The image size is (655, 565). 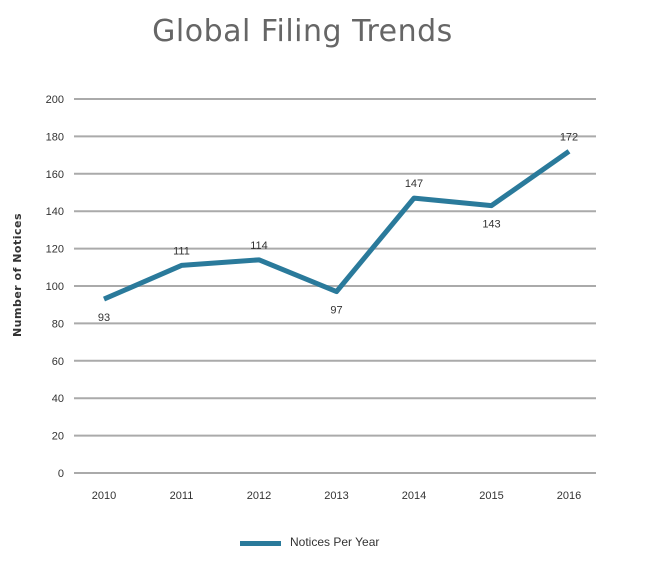 I want to click on y-tick-label: 100, so click(x=55, y=287).